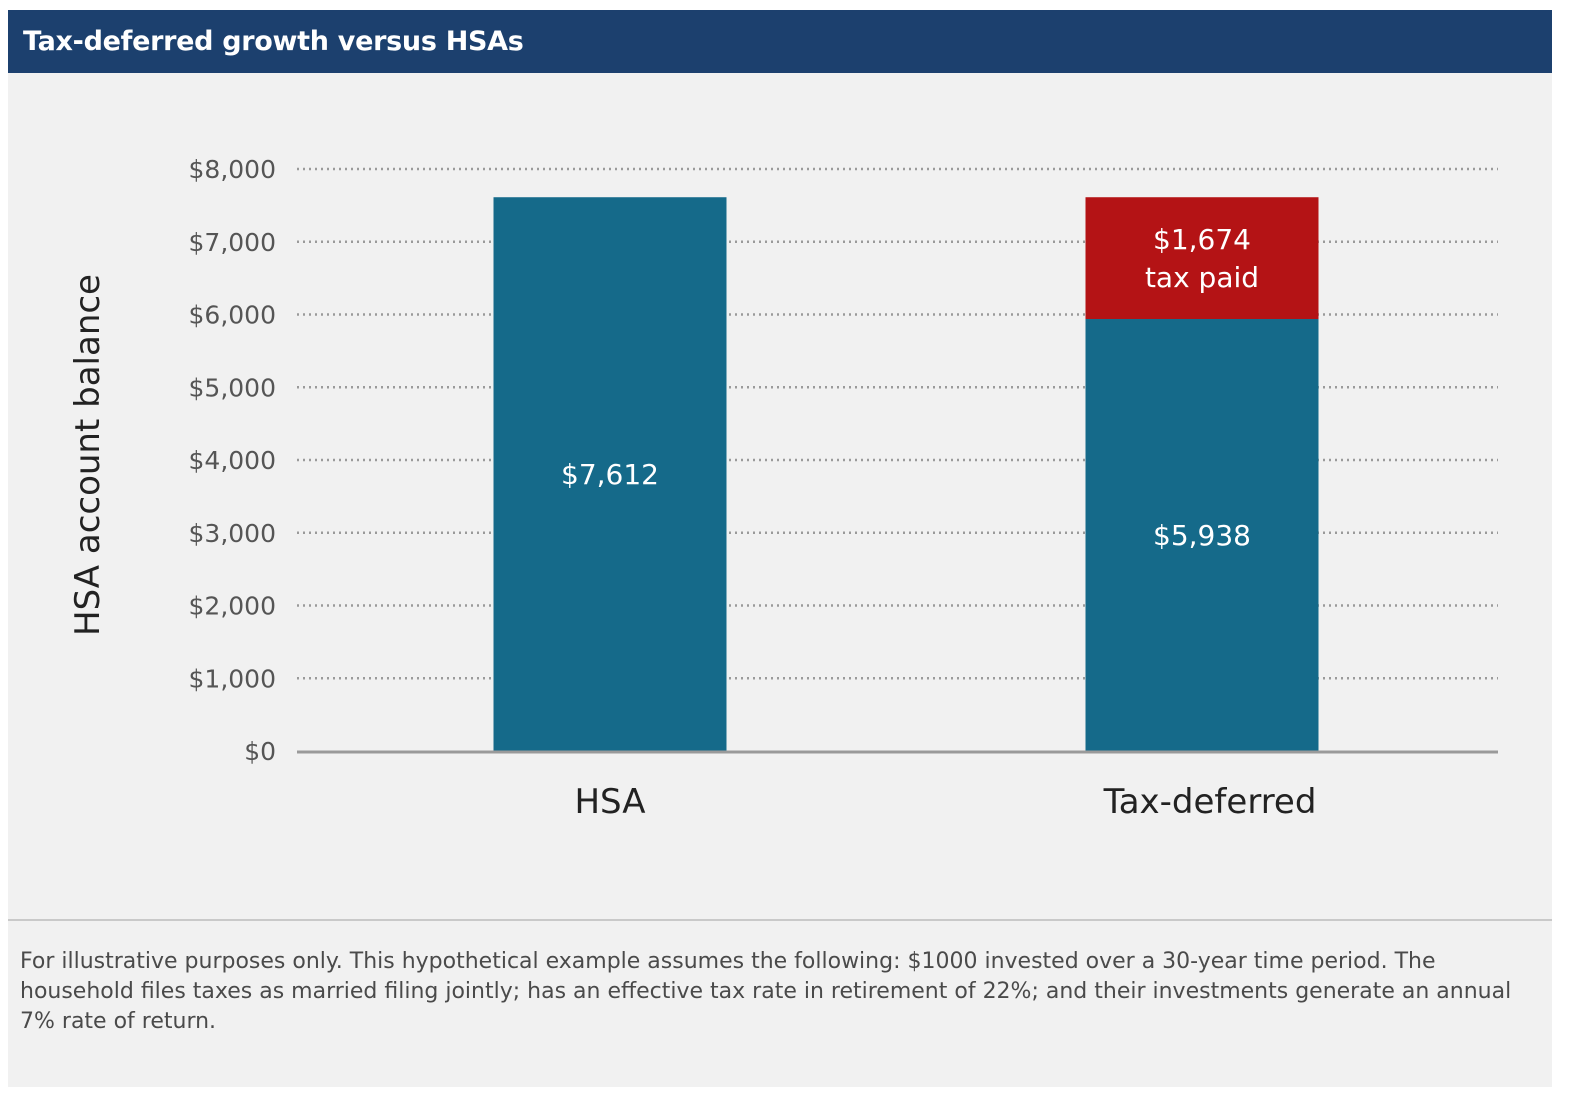 This screenshot has width=1582, height=1108. Describe the element at coordinates (232, 315) in the screenshot. I see `y-tick-label: $6,000` at that location.